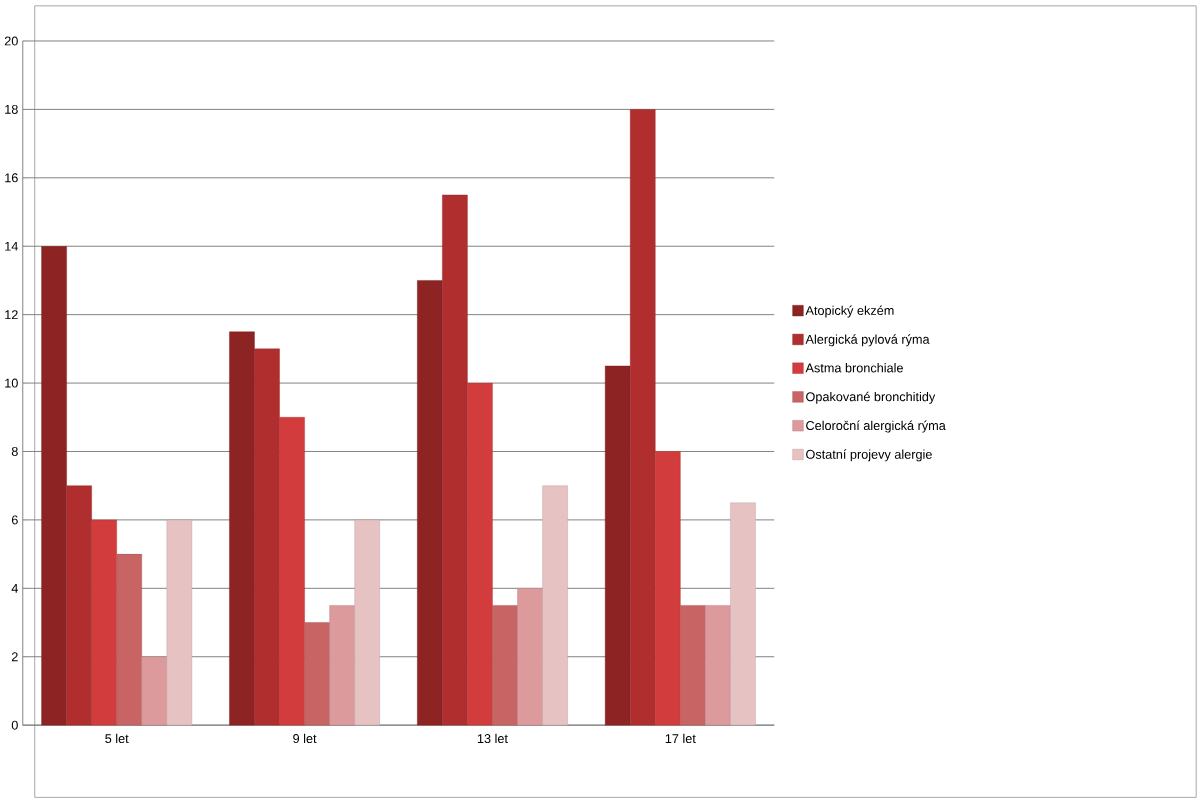  I want to click on y-tick-label: 6, so click(14, 520).